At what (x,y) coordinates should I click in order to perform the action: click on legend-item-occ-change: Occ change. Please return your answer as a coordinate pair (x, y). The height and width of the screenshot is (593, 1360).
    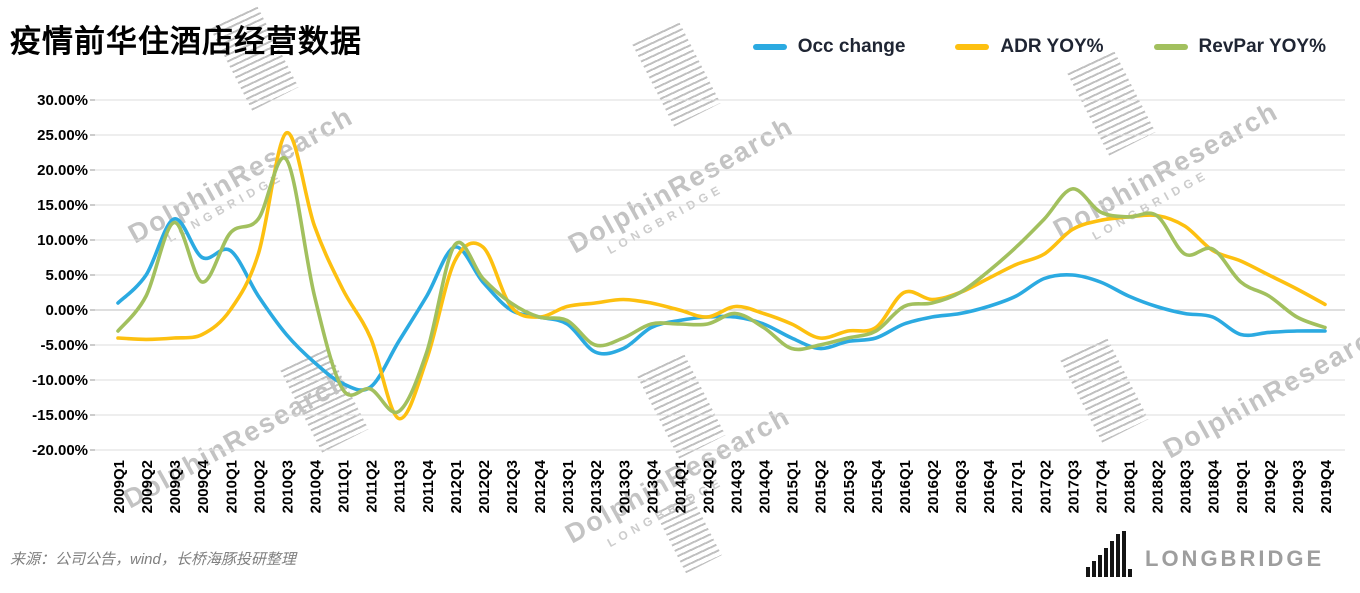
    Looking at the image, I should click on (829, 47).